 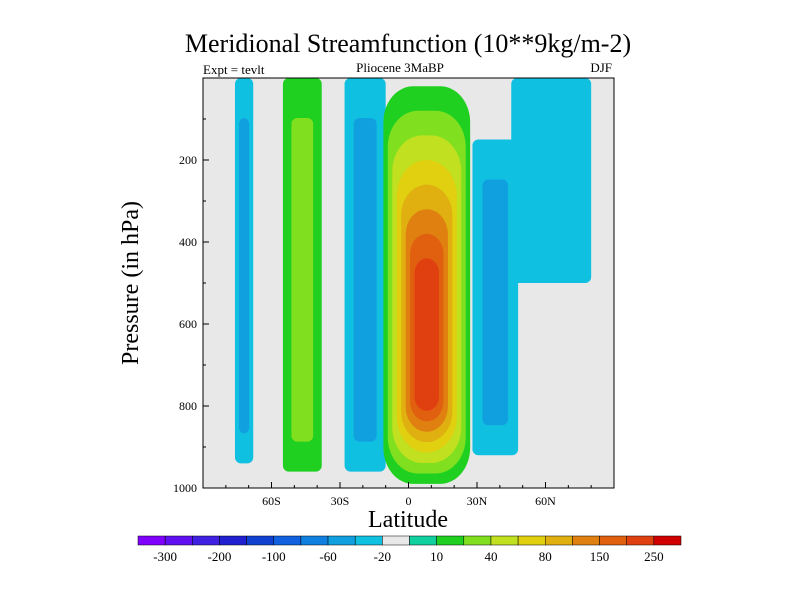 What do you see at coordinates (436, 556) in the screenshot?
I see `colorbar-label: 10` at bounding box center [436, 556].